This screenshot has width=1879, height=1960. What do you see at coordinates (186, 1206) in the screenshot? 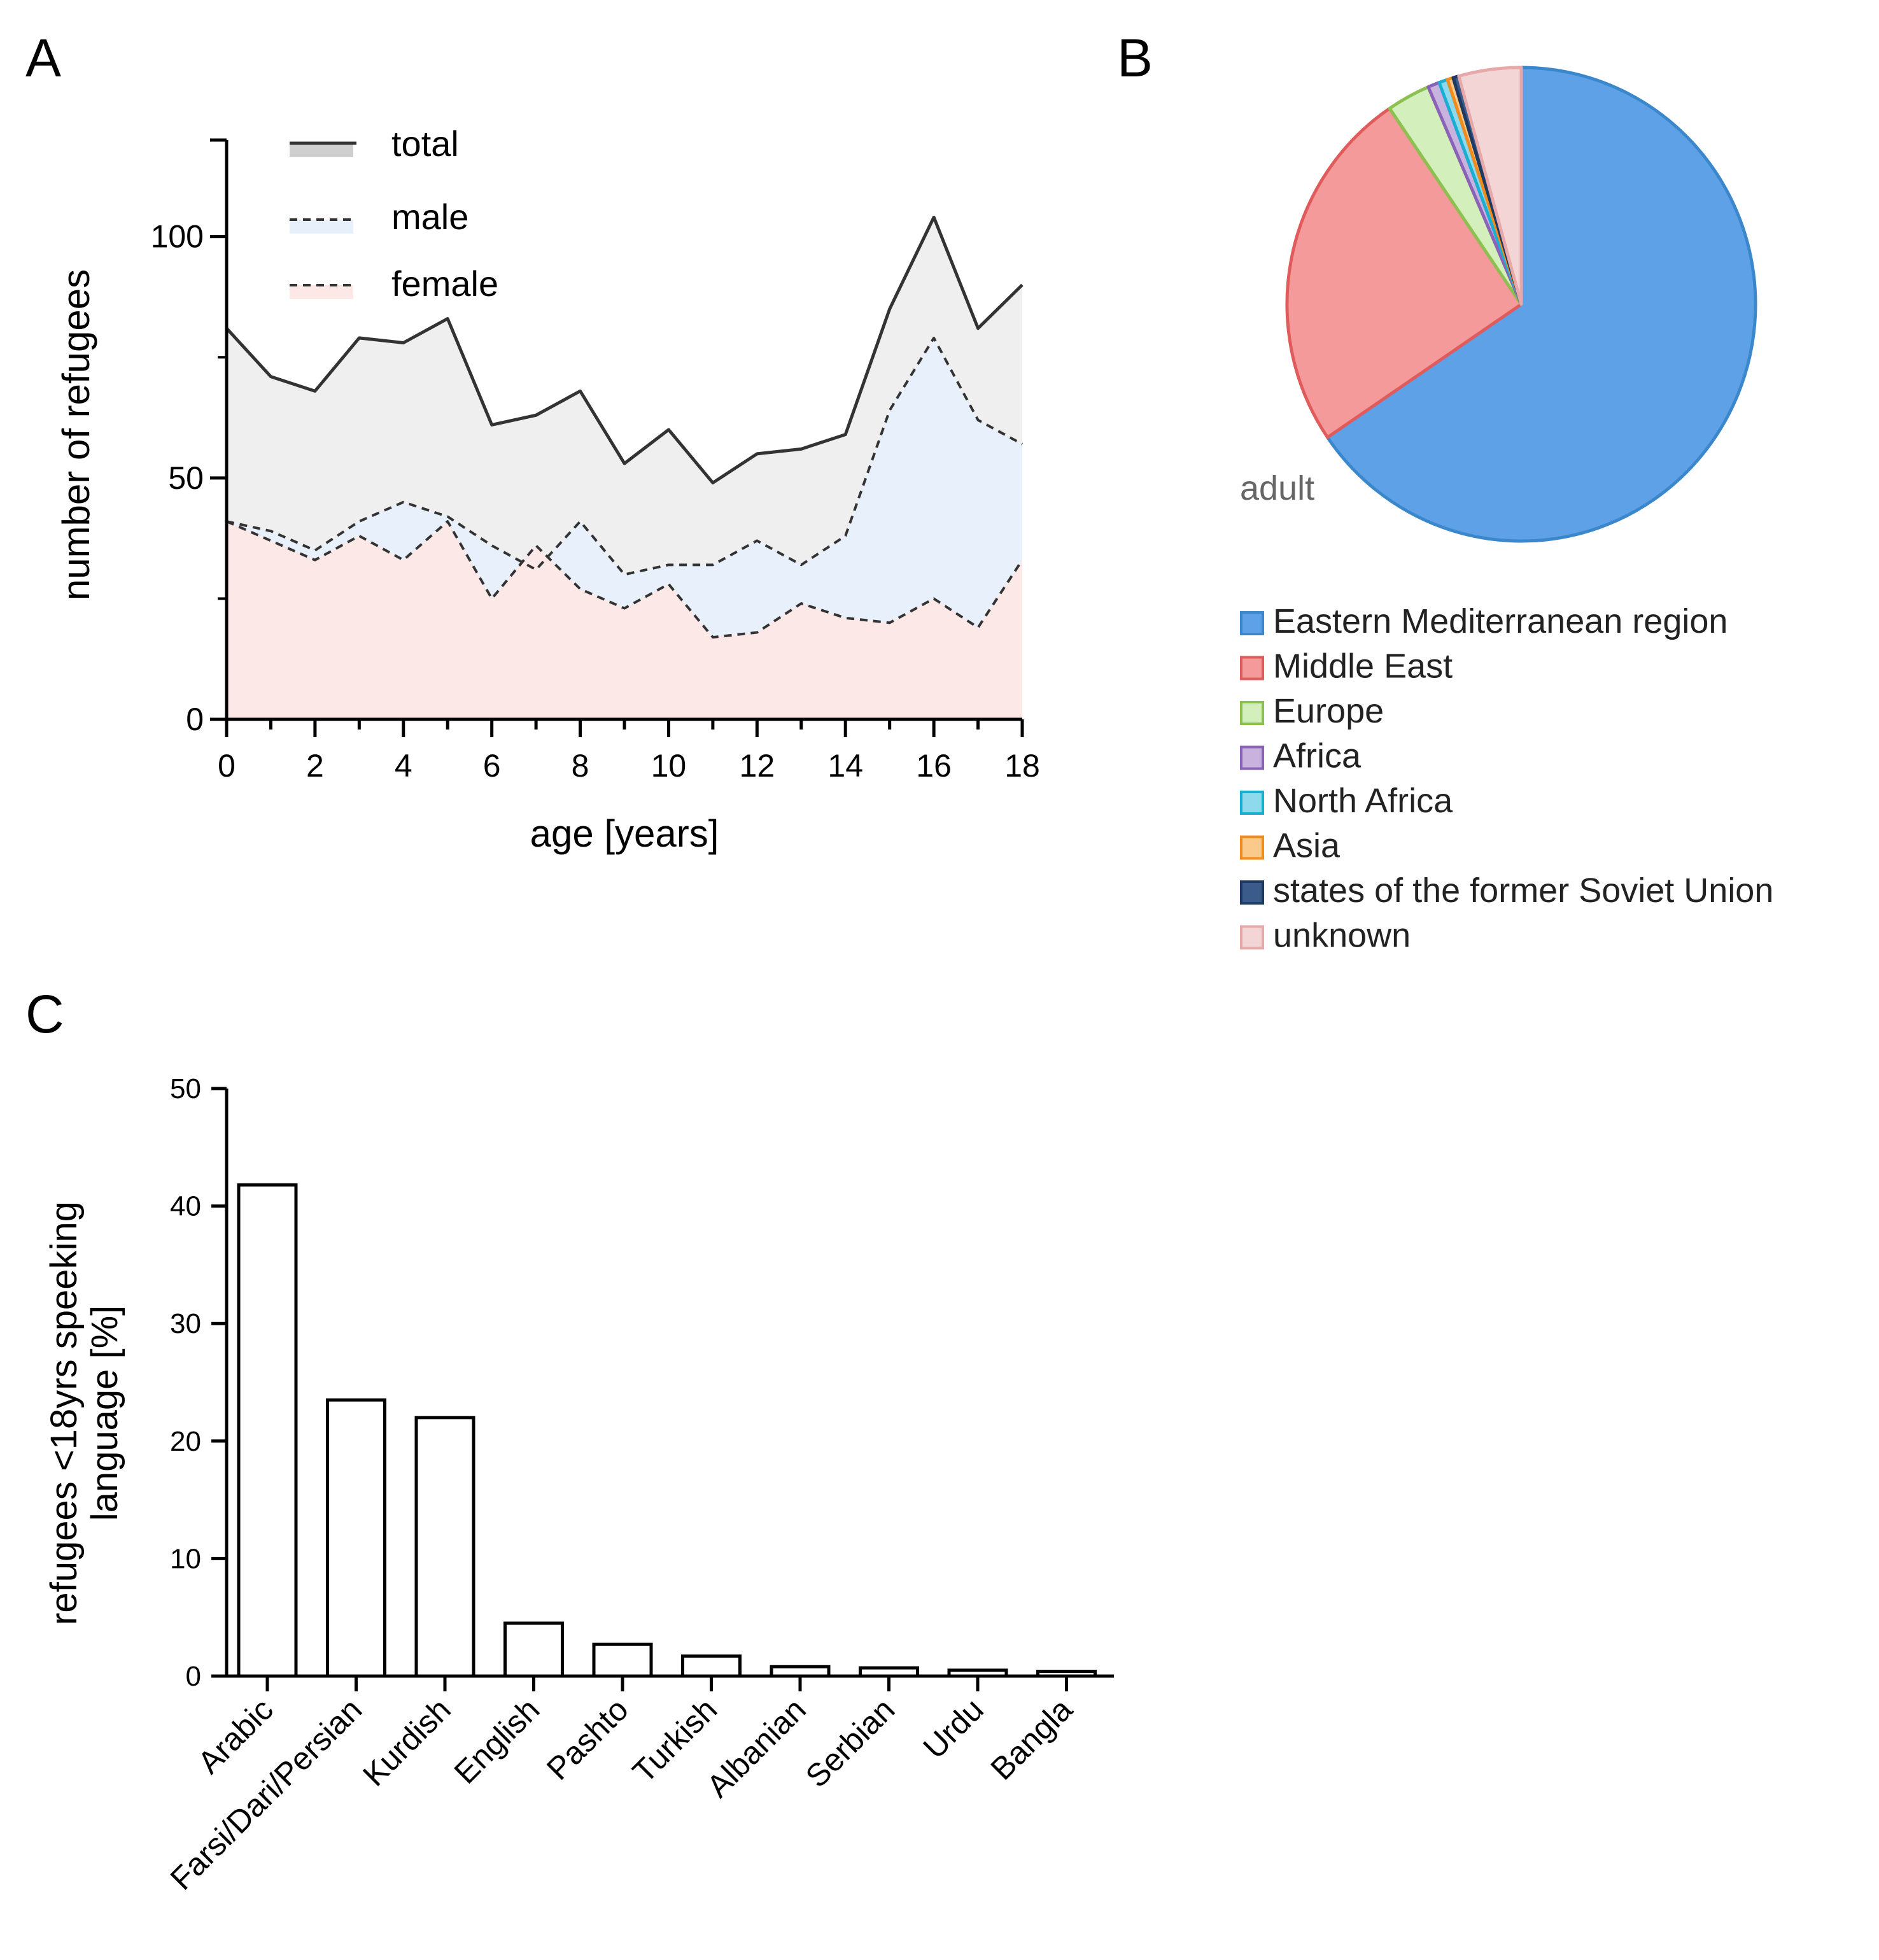
I see `y-tick-label-c: 40` at bounding box center [186, 1206].